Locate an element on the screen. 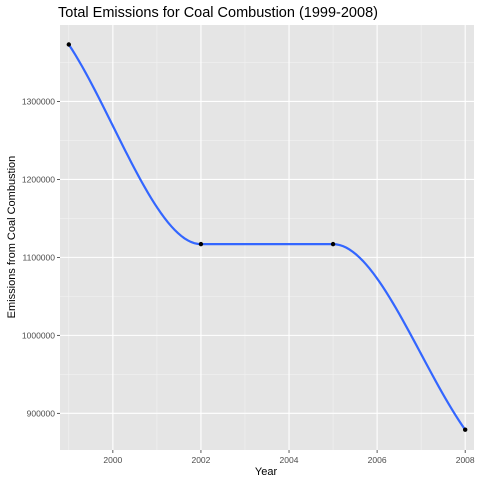 The width and height of the screenshot is (480, 480). x-tick-label: 2004 is located at coordinates (289, 460).